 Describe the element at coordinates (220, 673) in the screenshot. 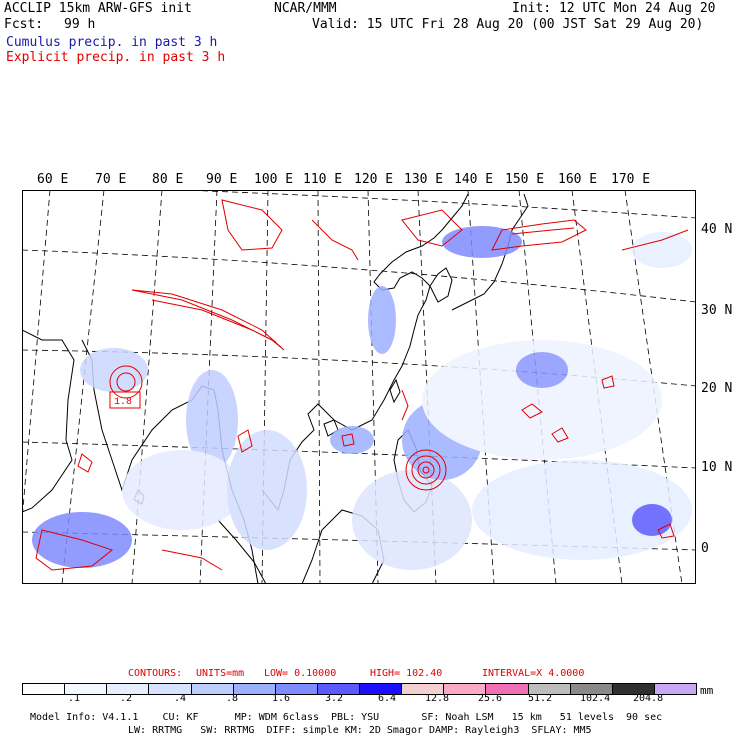

I see `contours-units: UNITS=mm` at that location.